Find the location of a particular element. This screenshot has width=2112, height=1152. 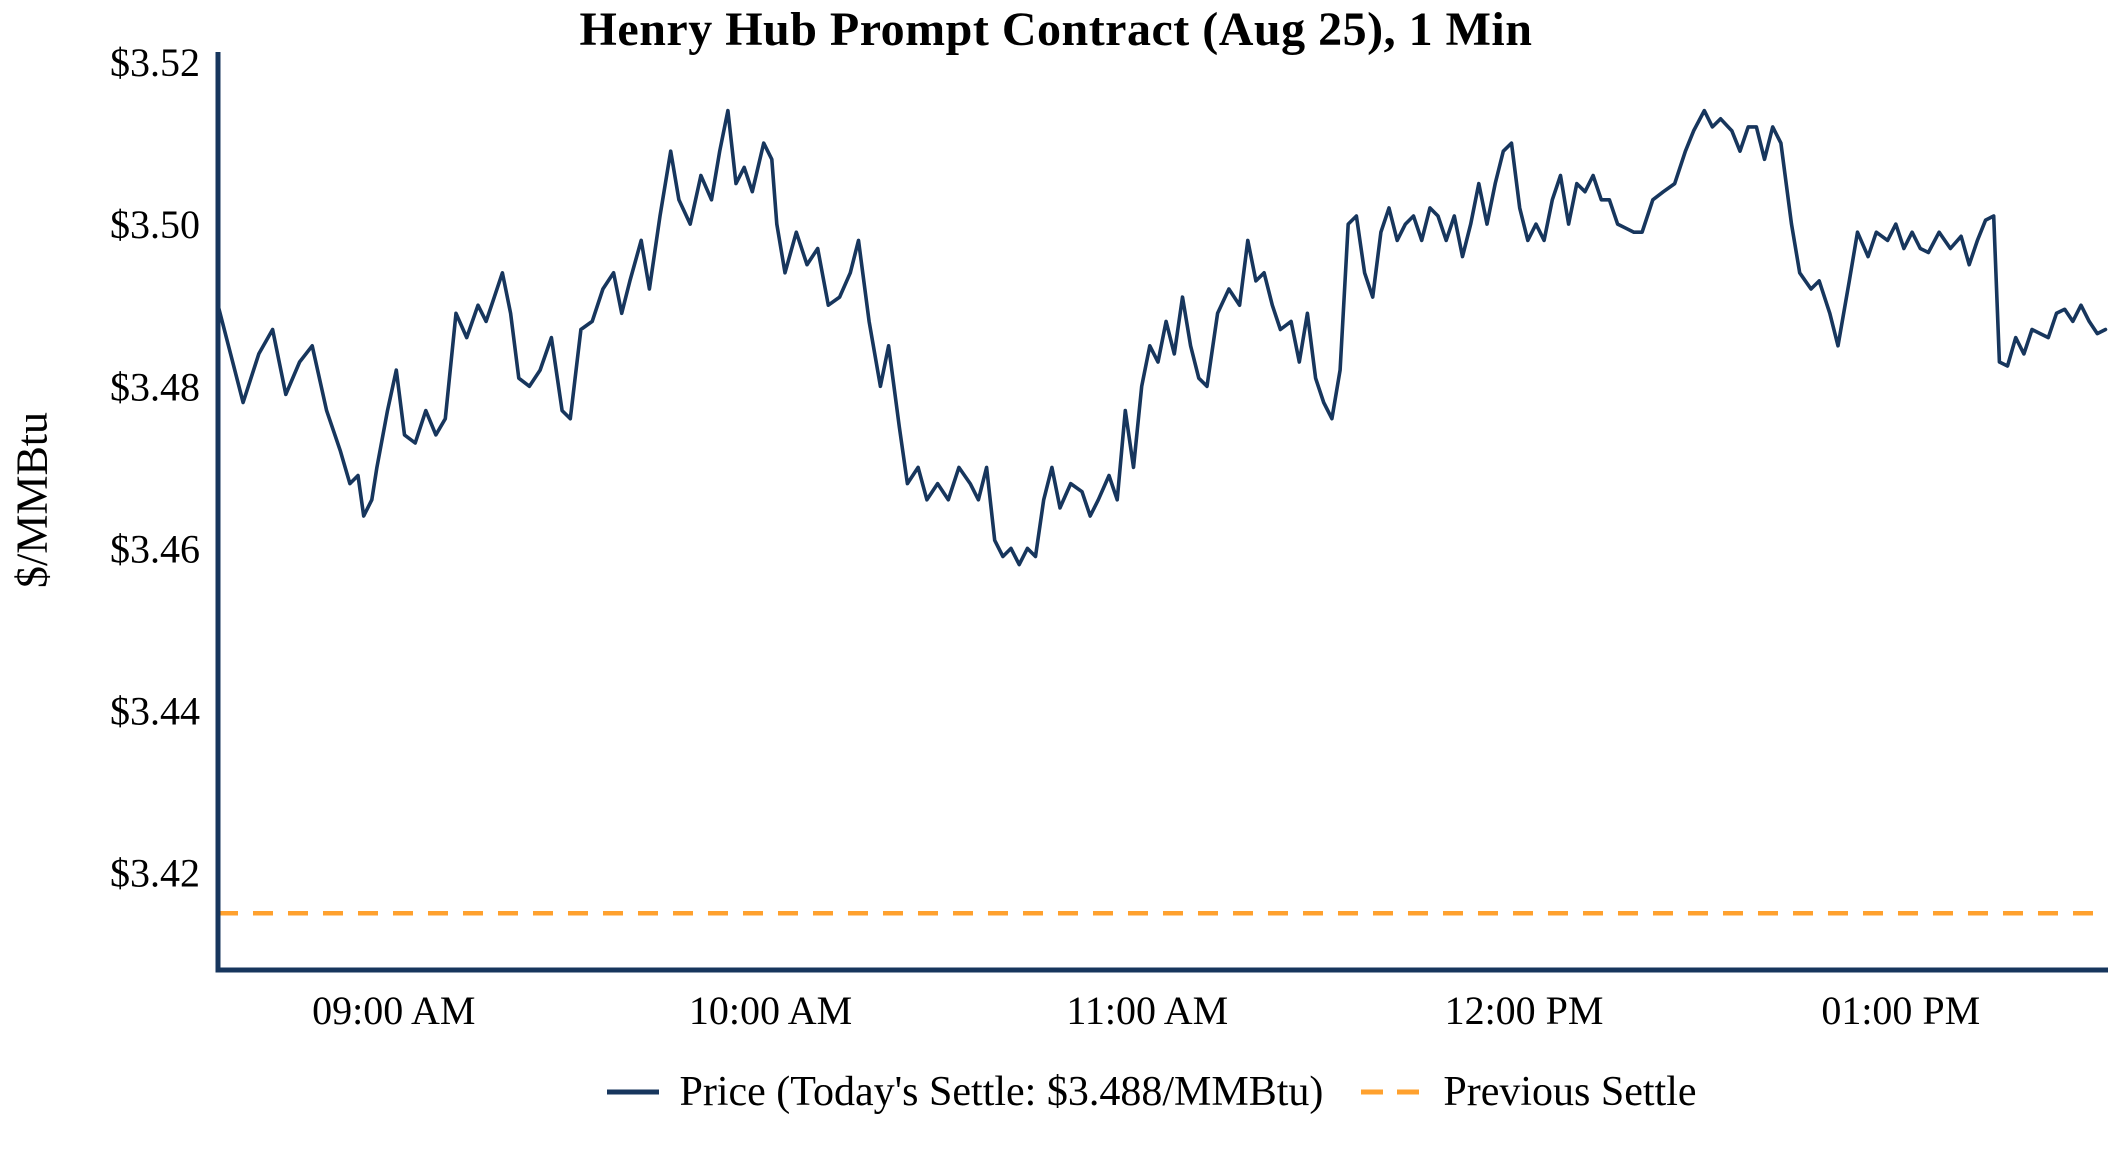

x-tick-label: 09:00 AM is located at coordinates (393, 1010).